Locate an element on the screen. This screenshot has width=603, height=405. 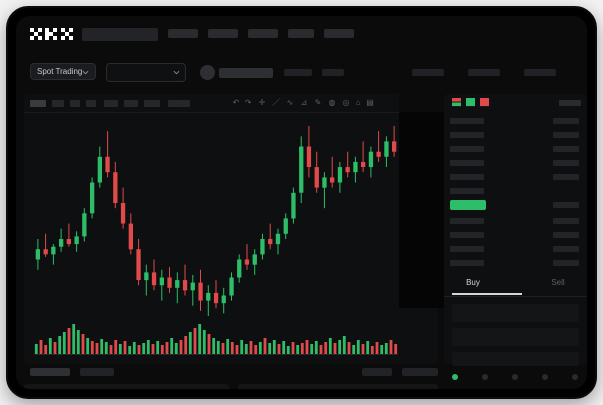
instrument-bar: Spot Trading is located at coordinates (301, 72).